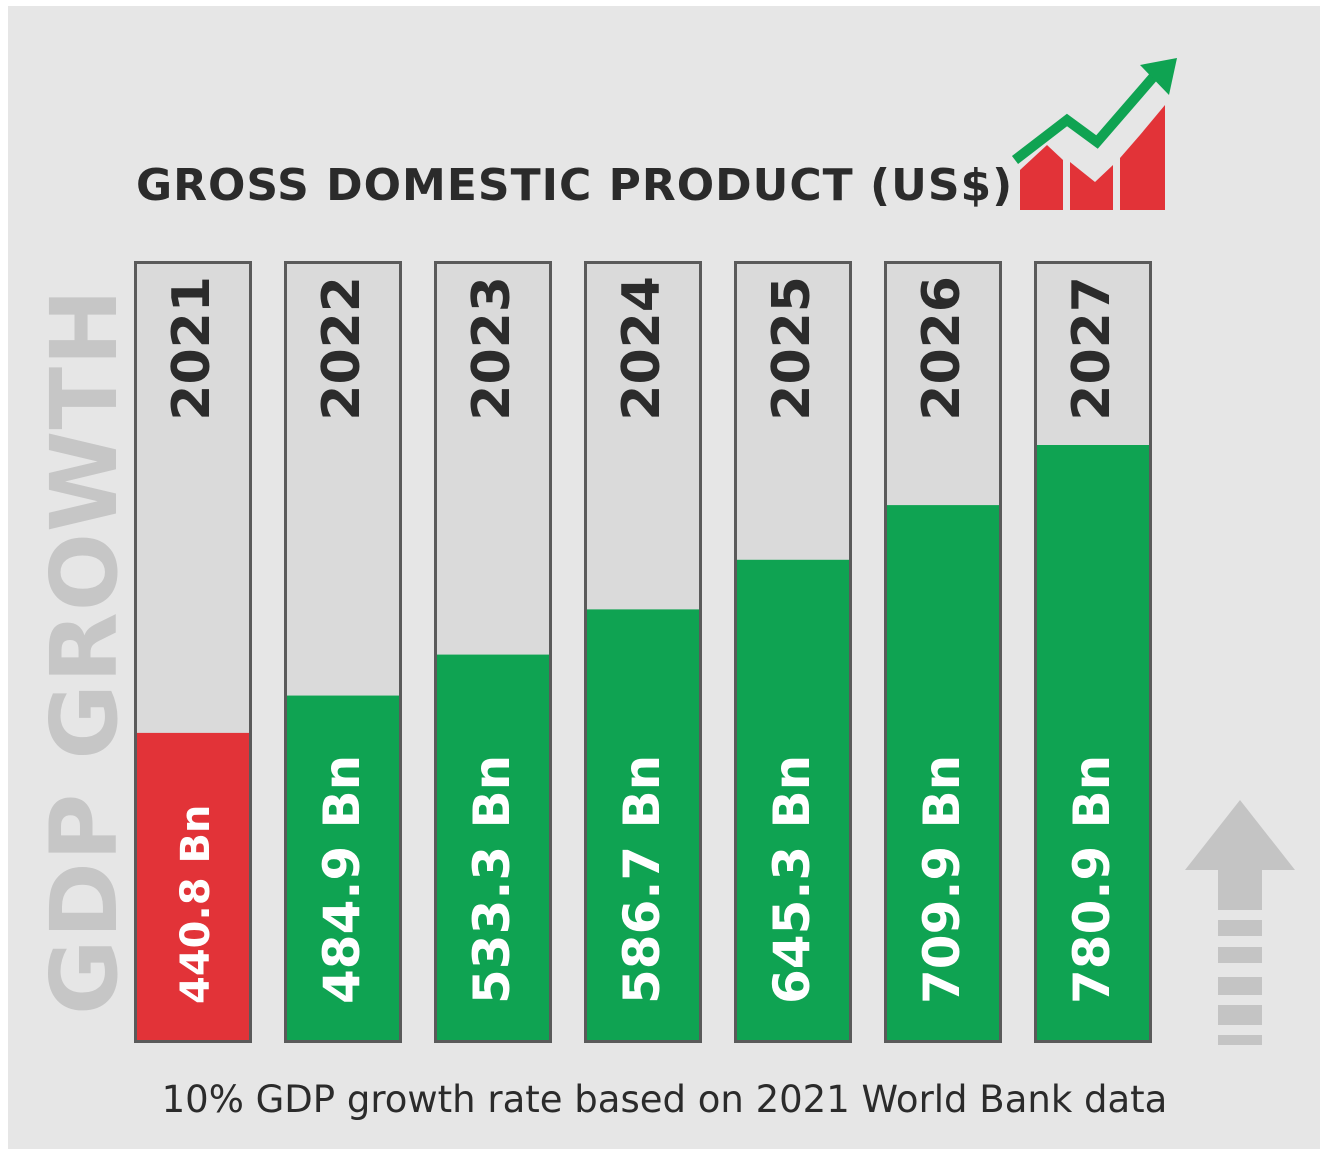 This screenshot has width=1329, height=1155. I want to click on trend-chart-icon, so click(1094, 134).